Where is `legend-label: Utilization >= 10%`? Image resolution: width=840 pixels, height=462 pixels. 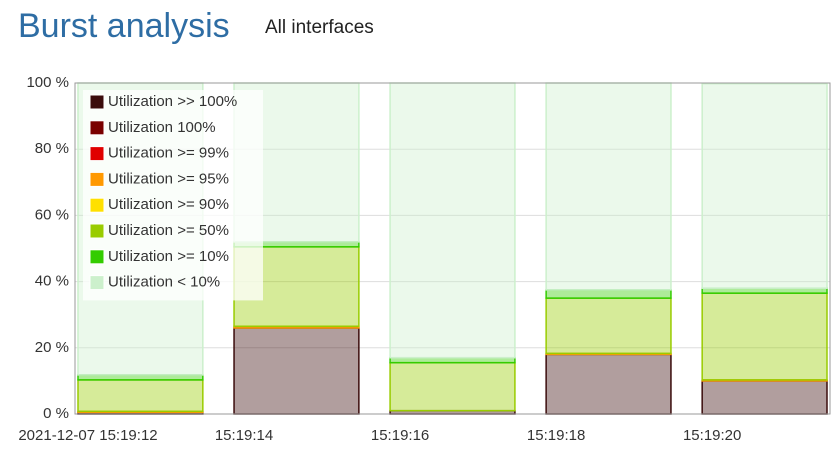 legend-label: Utilization >= 10% is located at coordinates (168, 256).